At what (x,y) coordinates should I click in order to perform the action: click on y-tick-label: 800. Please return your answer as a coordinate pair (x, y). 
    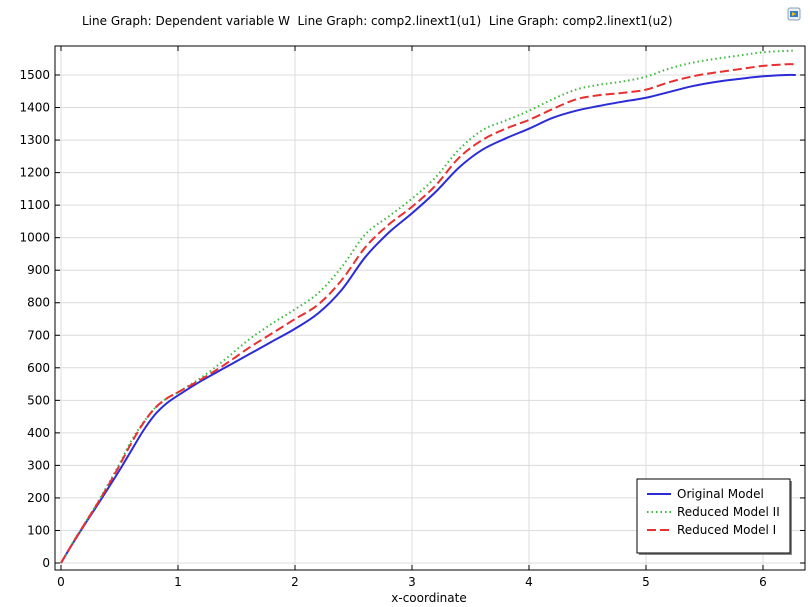
    Looking at the image, I should click on (38, 303).